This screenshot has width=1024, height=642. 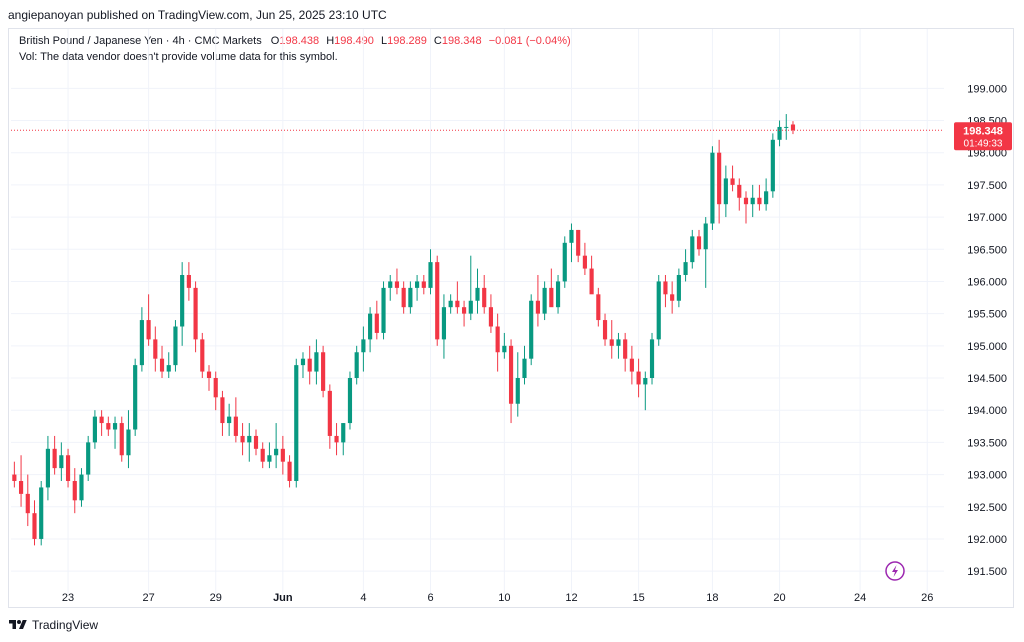 I want to click on lightning-icon, so click(x=895, y=571).